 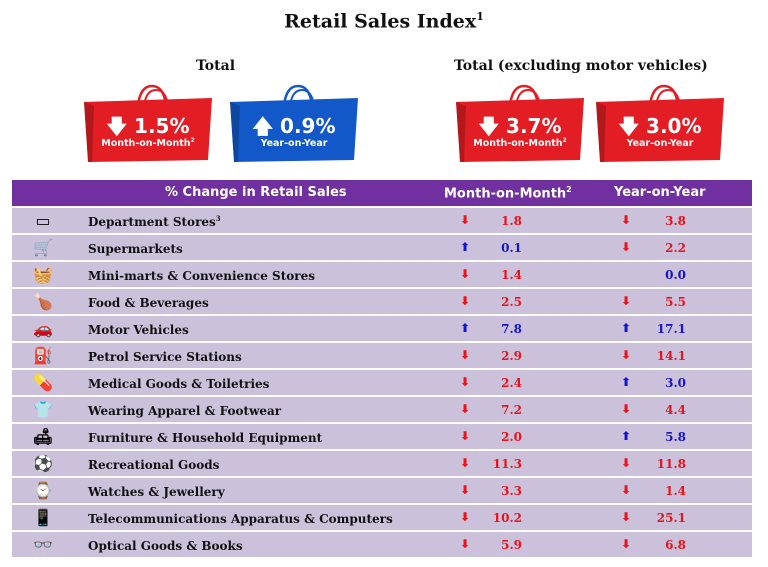 I want to click on bag-label-text: Month-on-Month, so click(x=518, y=144).